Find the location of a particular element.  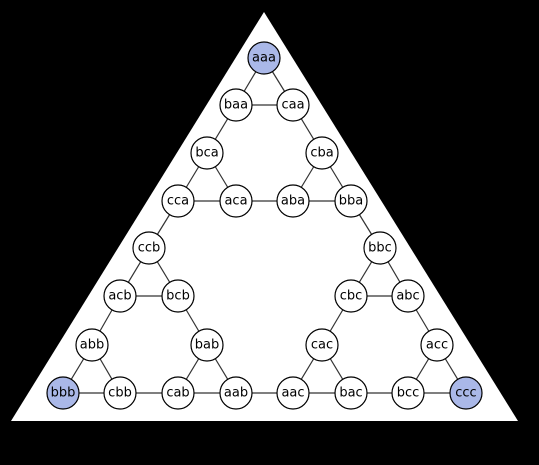

node-circle-cbc is located at coordinates (351, 296).